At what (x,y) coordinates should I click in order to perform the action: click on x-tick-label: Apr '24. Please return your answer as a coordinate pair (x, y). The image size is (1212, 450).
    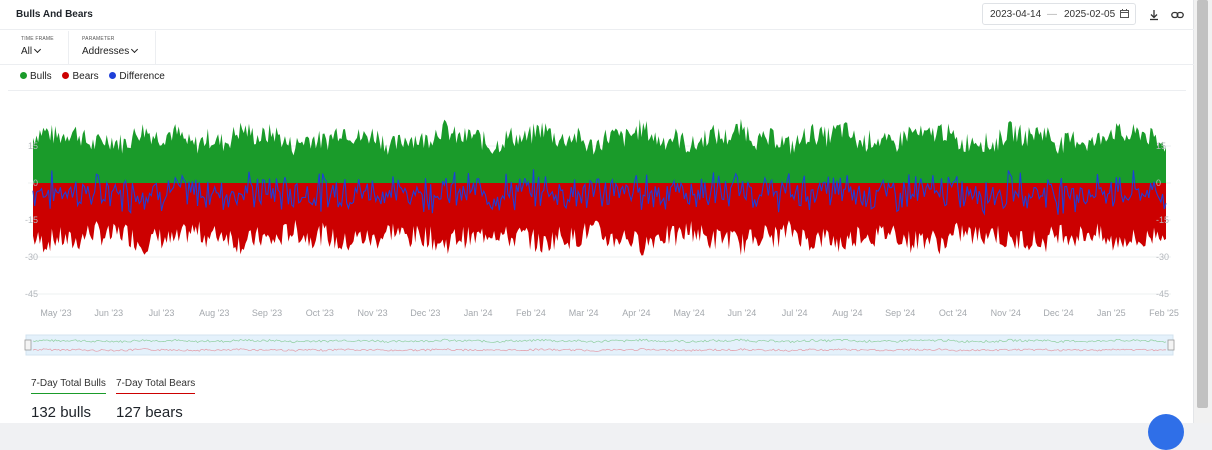
    Looking at the image, I should click on (636, 313).